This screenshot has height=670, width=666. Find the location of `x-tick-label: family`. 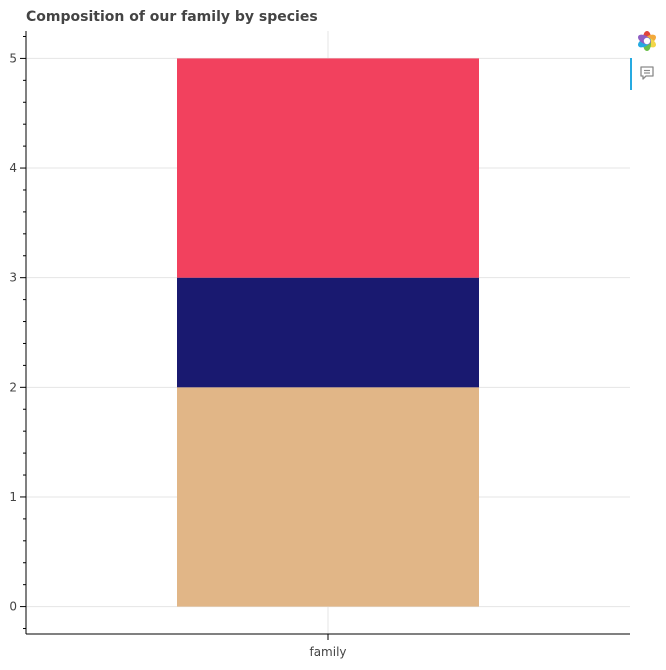

x-tick-label: family is located at coordinates (327, 652).